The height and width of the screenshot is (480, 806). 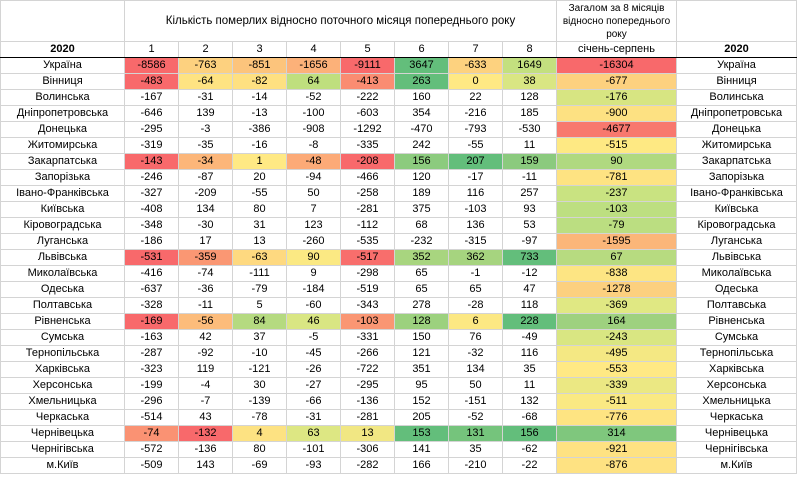 I want to click on month-value-cell: -306, so click(x=367, y=449).